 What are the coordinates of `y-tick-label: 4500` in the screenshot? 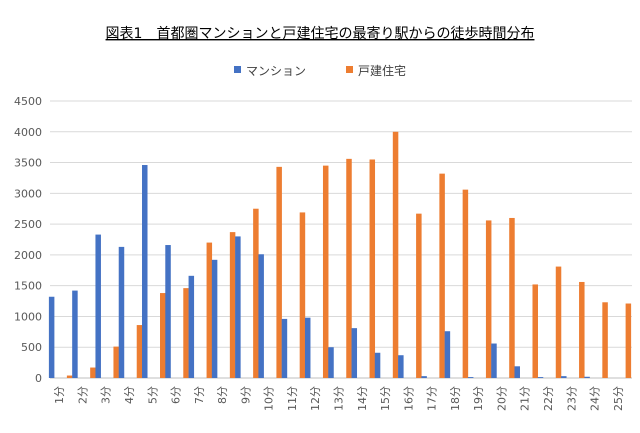 It's located at (28, 101).